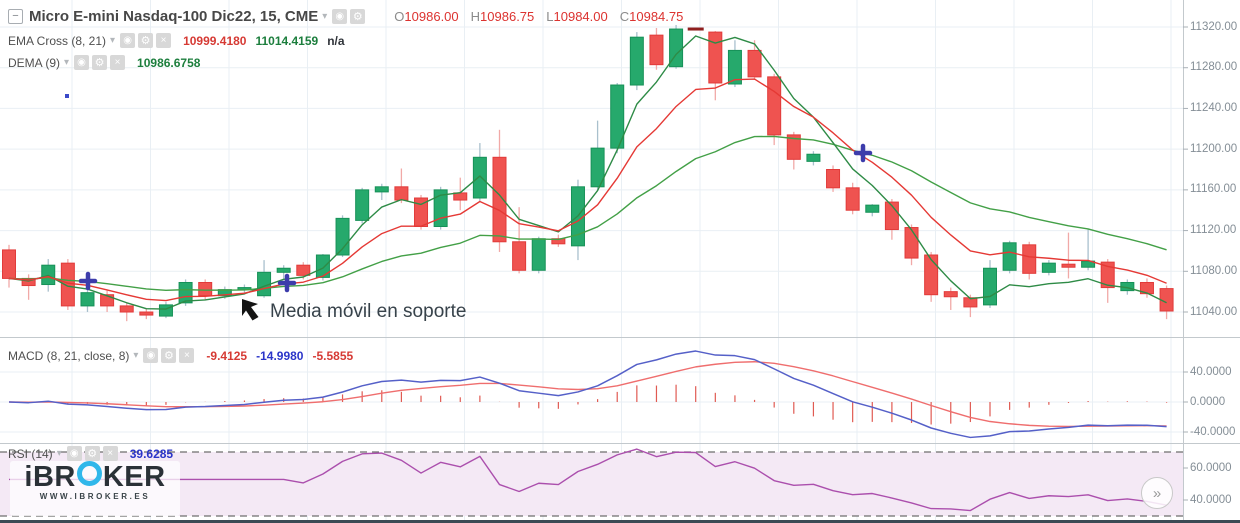 This screenshot has height=523, width=1240. Describe the element at coordinates (598, 404) in the screenshot. I see `macd-histogram` at that location.